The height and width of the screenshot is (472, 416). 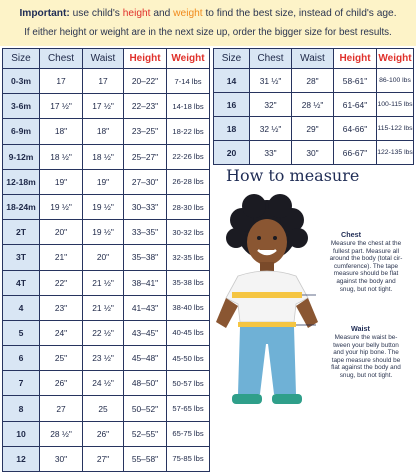 What do you see at coordinates (21, 307) in the screenshot?
I see `cell-size: 4` at bounding box center [21, 307].